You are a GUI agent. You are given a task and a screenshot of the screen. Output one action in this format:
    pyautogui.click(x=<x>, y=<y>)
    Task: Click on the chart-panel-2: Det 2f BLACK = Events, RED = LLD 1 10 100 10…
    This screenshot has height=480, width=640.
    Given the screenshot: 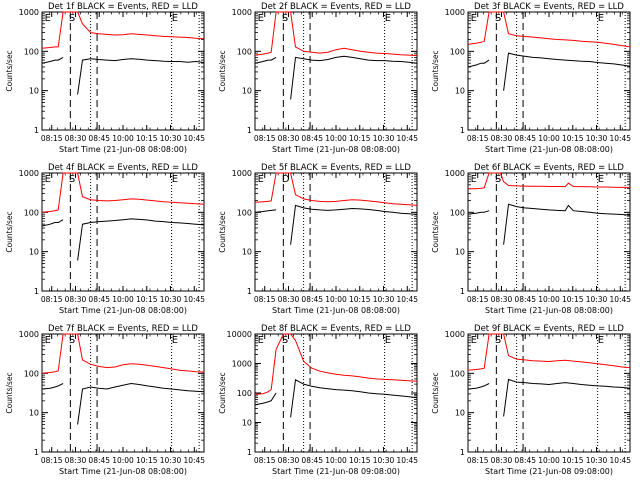 What is the action you would take?
    pyautogui.click(x=318, y=78)
    